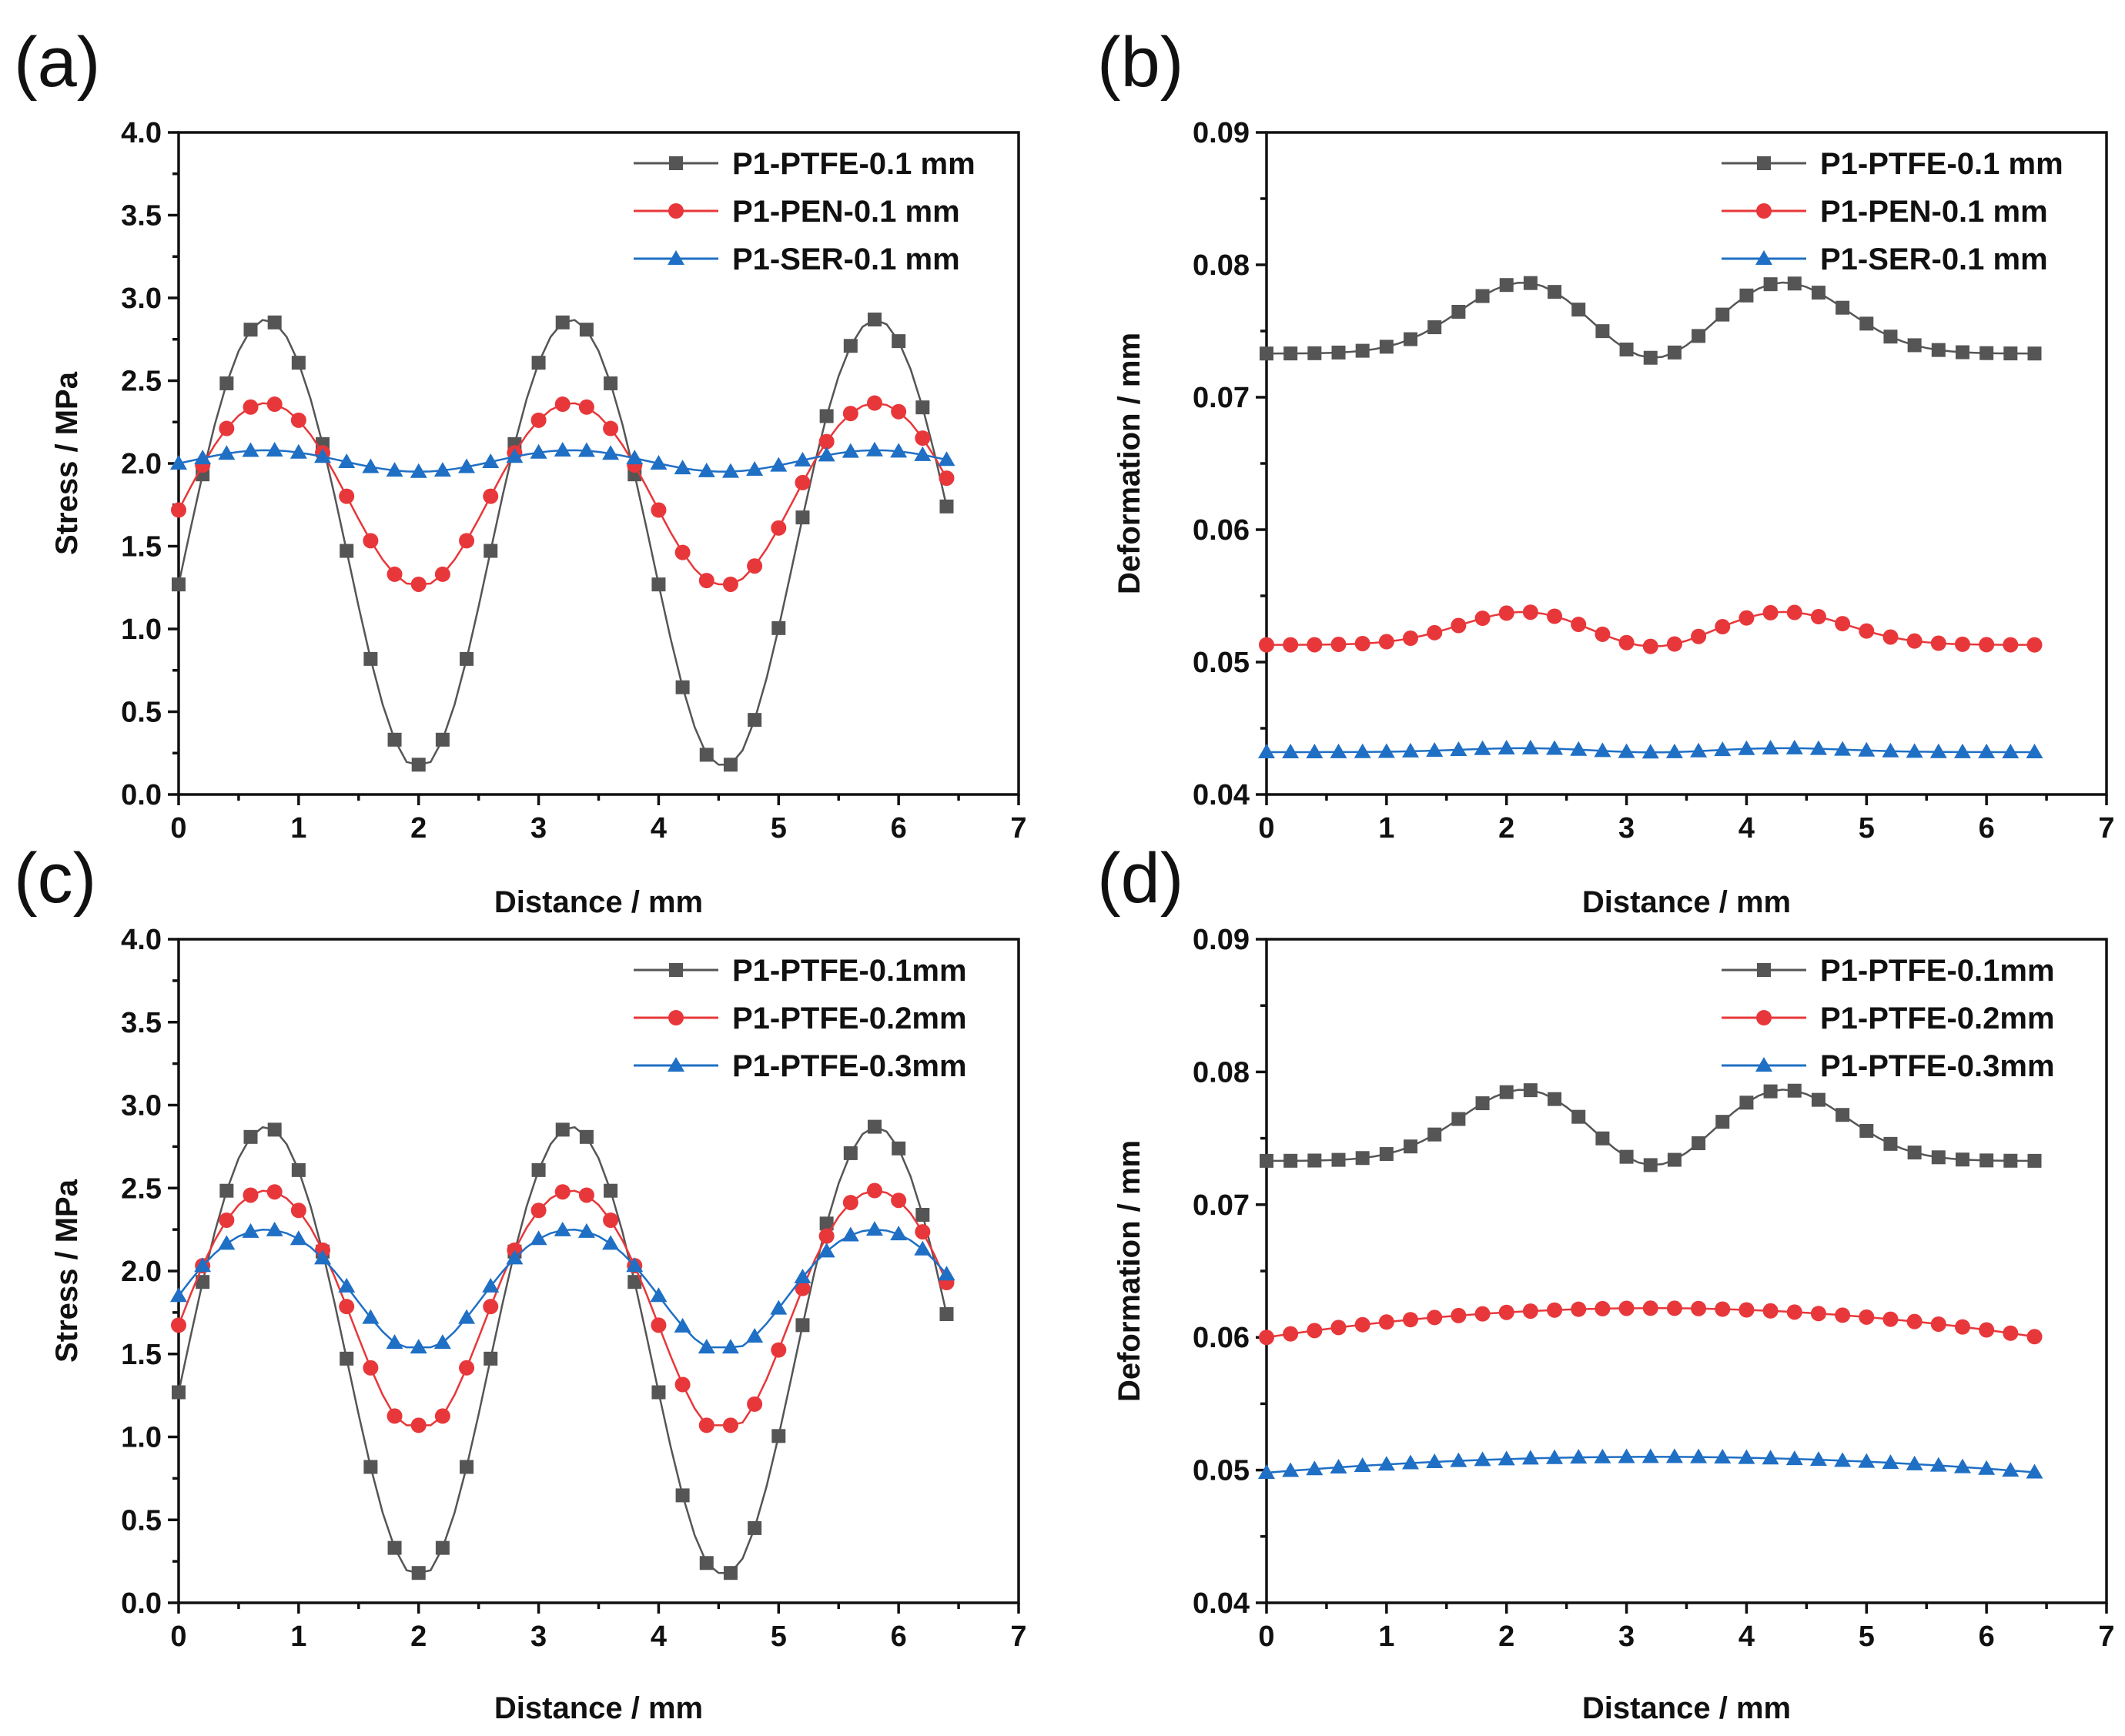  I want to click on x-tick-label: 2, so click(418, 828).